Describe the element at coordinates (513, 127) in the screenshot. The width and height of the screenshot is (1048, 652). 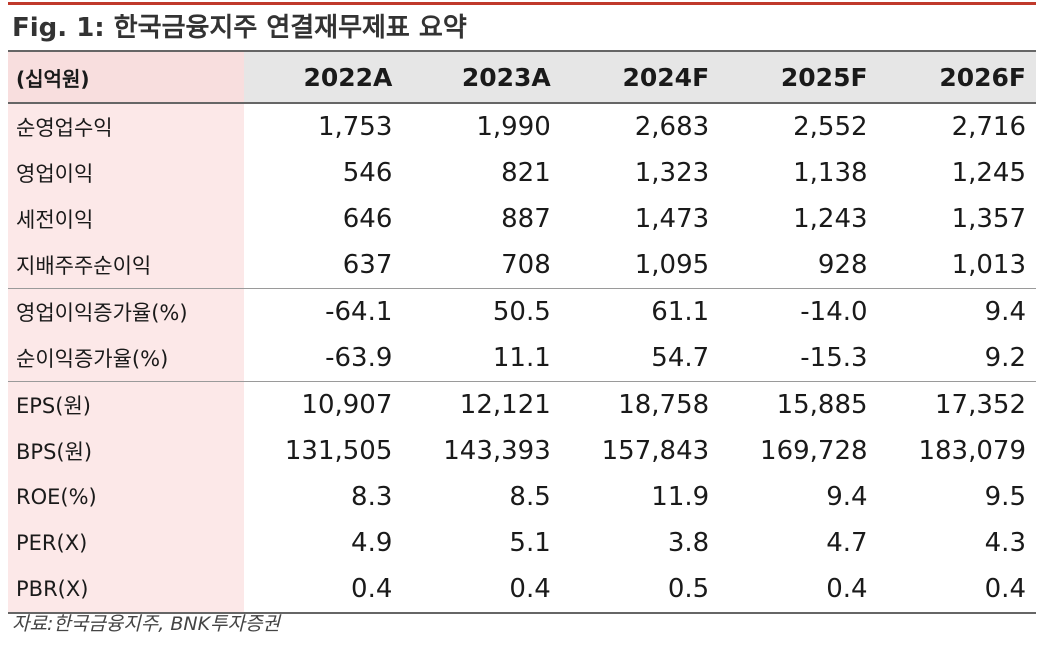
I see `value-cell: 1,990` at that location.